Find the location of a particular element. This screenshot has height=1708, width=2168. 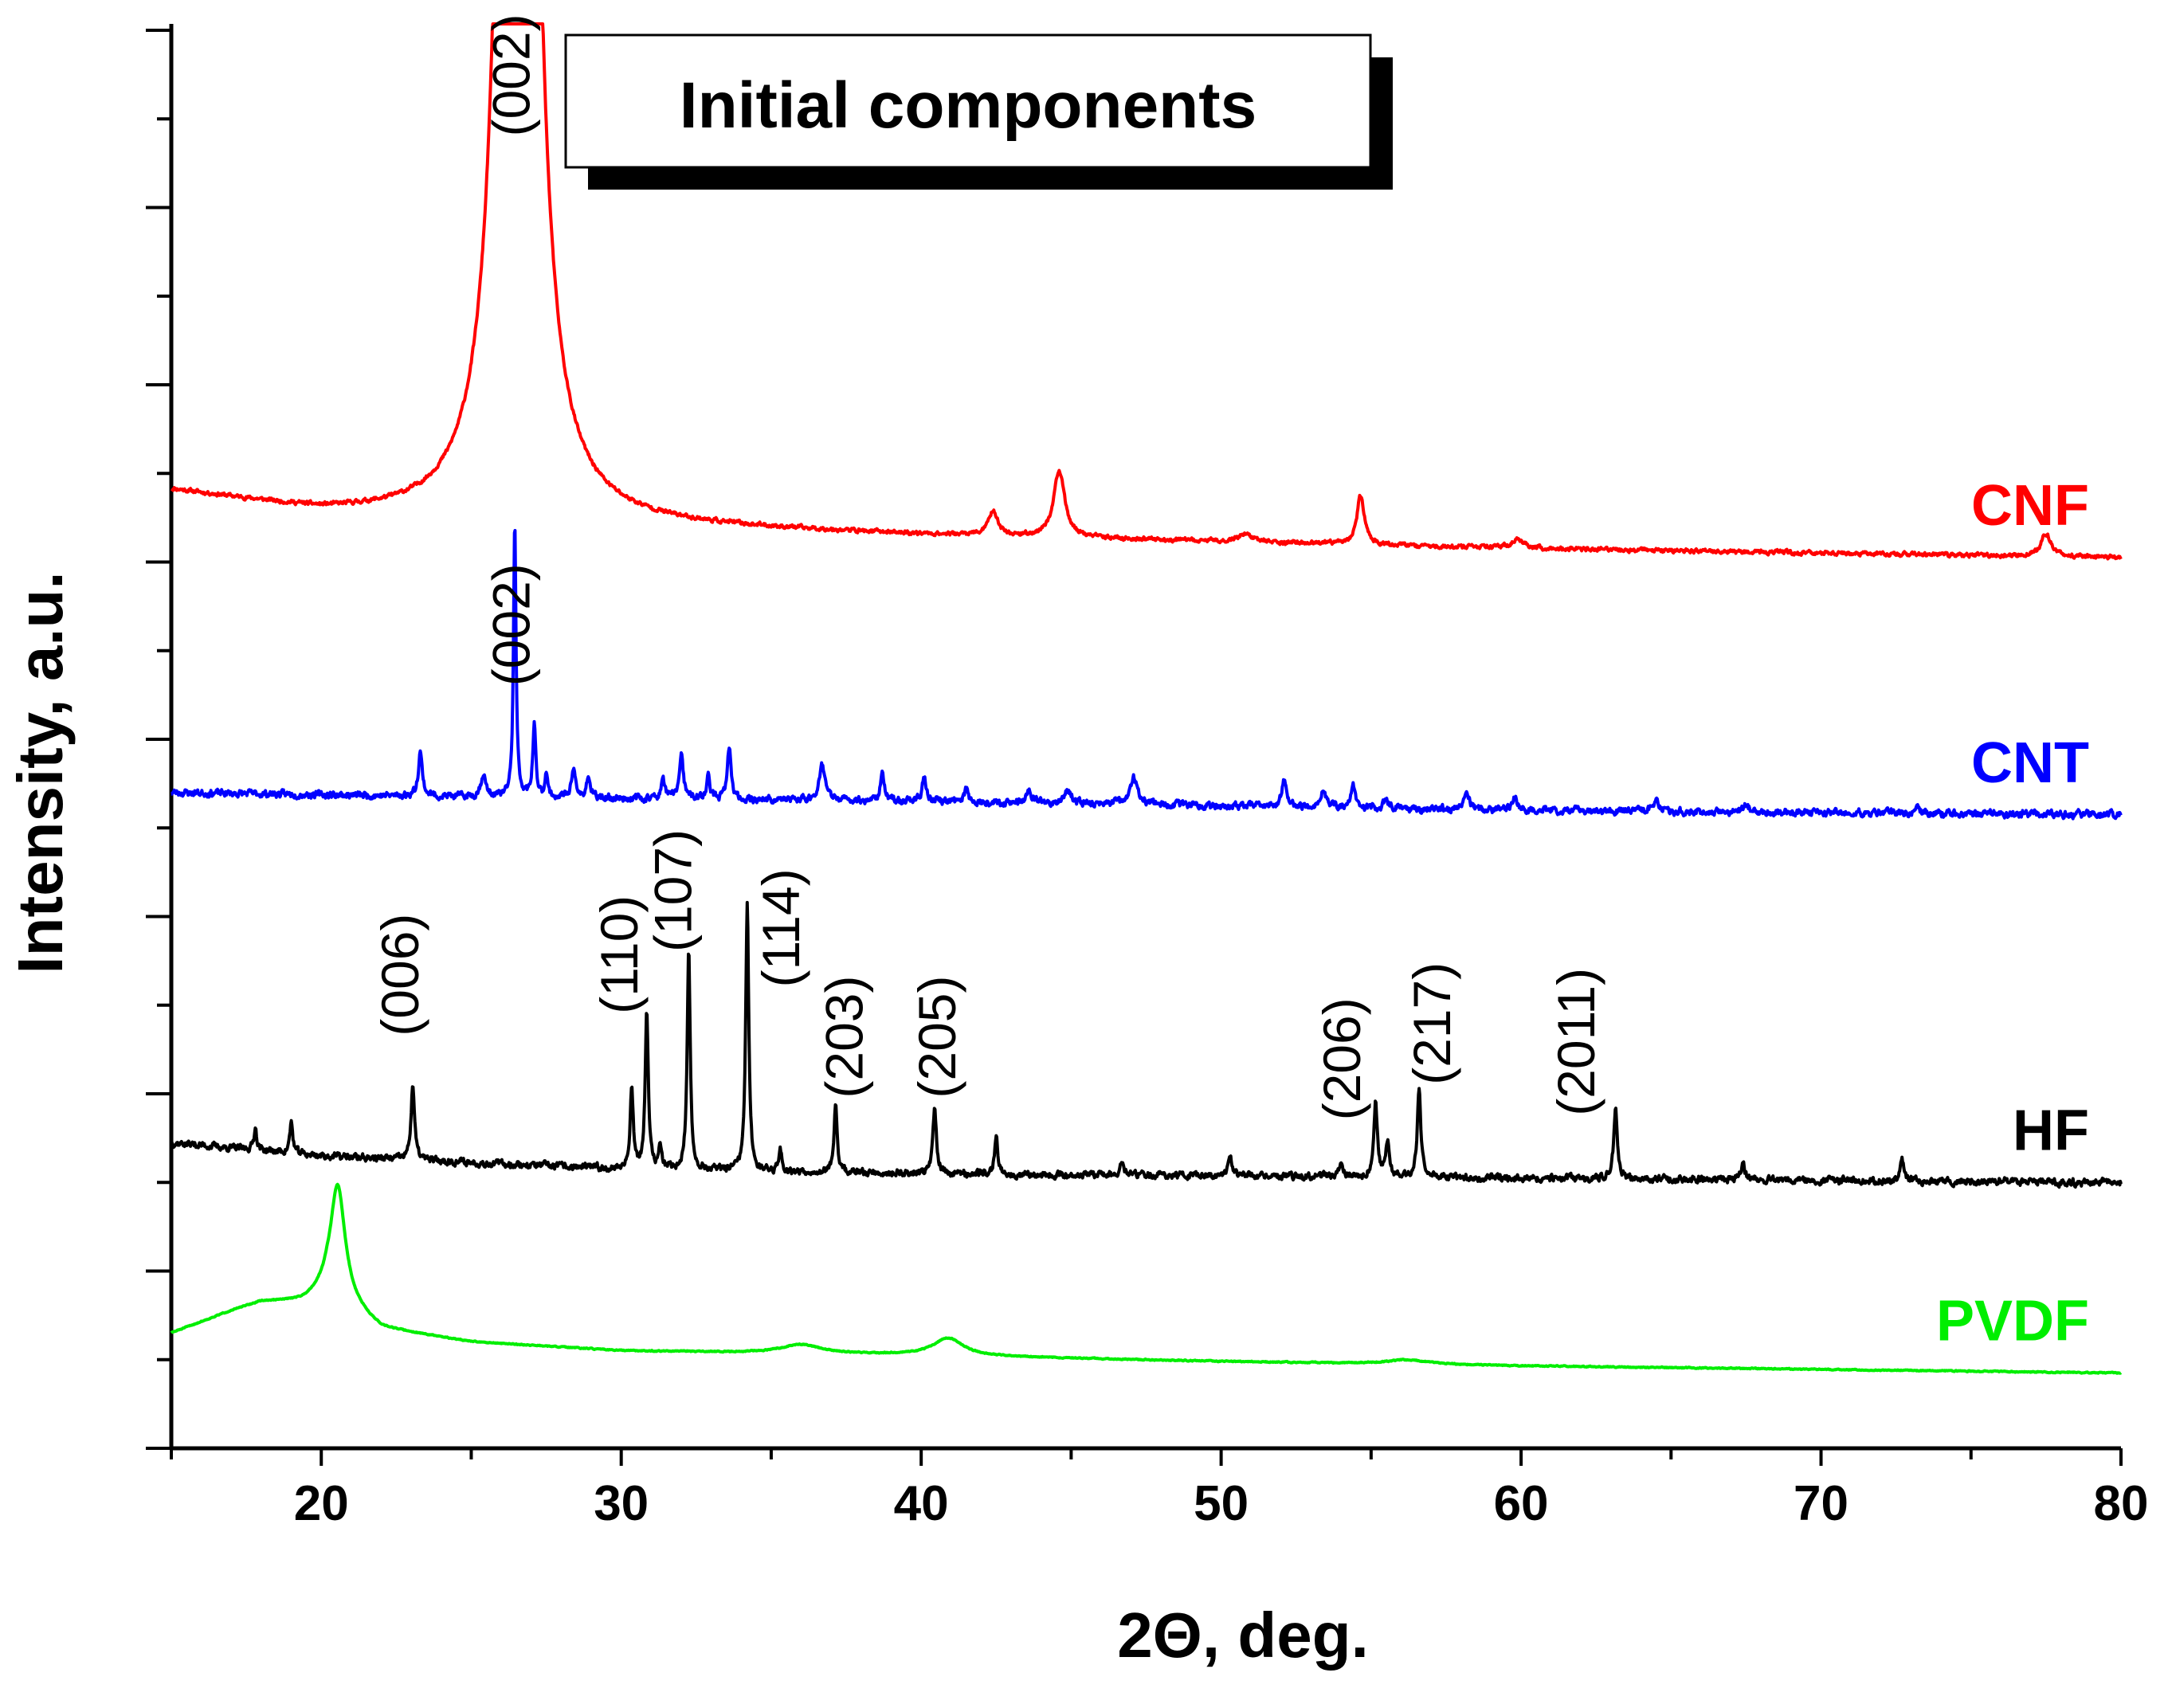

x-tick-label: 30 is located at coordinates (621, 1504).